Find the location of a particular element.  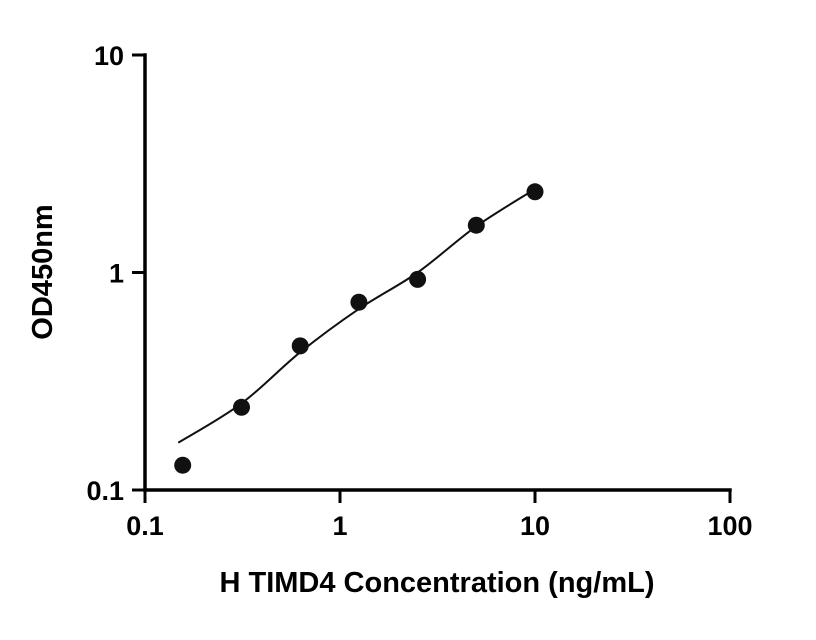

x-tick-label: 10 is located at coordinates (535, 526).